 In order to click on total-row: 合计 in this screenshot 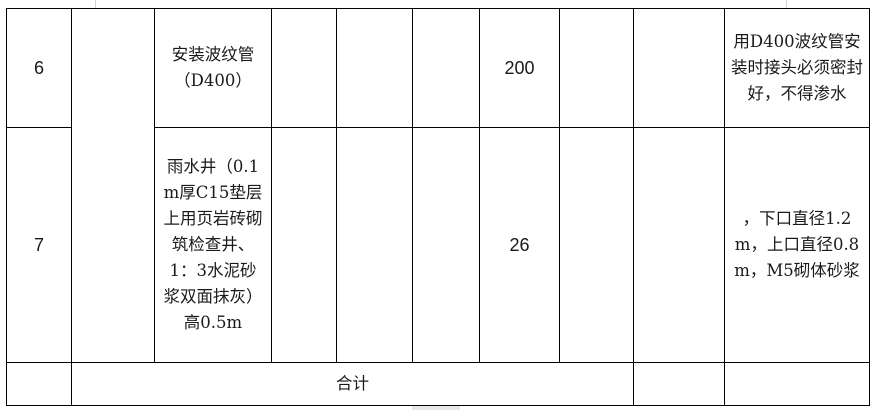, I will do `click(438, 384)`.